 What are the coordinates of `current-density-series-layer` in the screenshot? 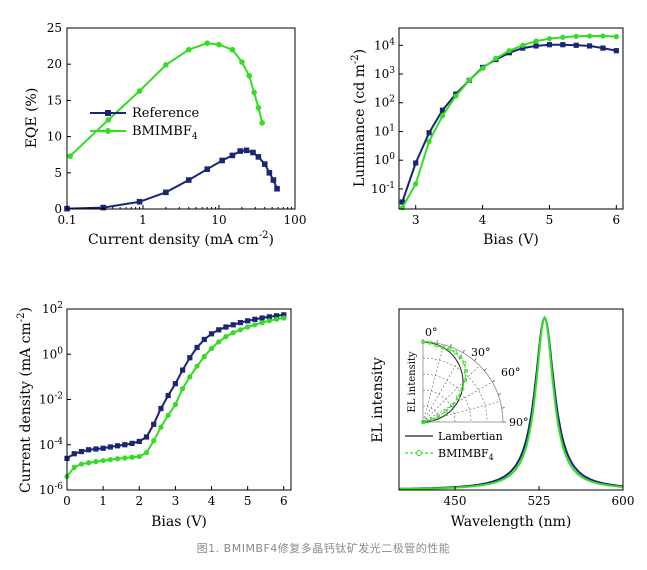 It's located at (175, 395).